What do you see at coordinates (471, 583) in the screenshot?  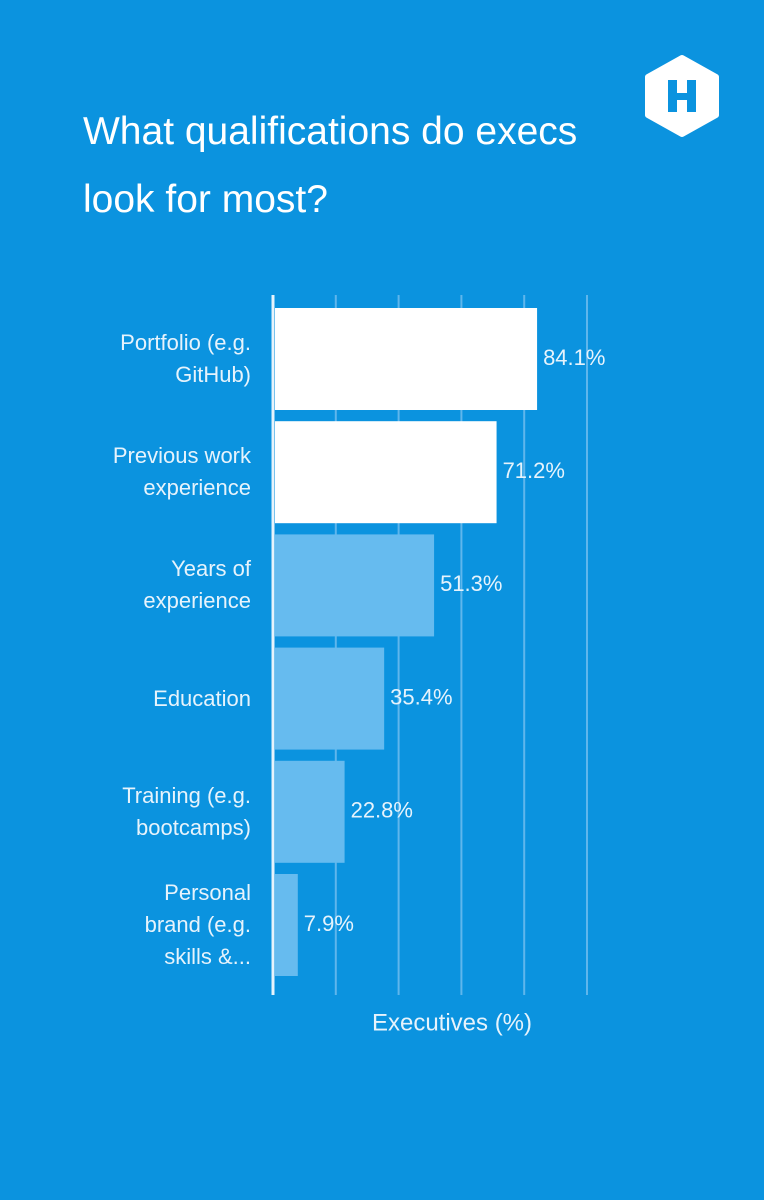 I see `value-label: 51.3%` at bounding box center [471, 583].